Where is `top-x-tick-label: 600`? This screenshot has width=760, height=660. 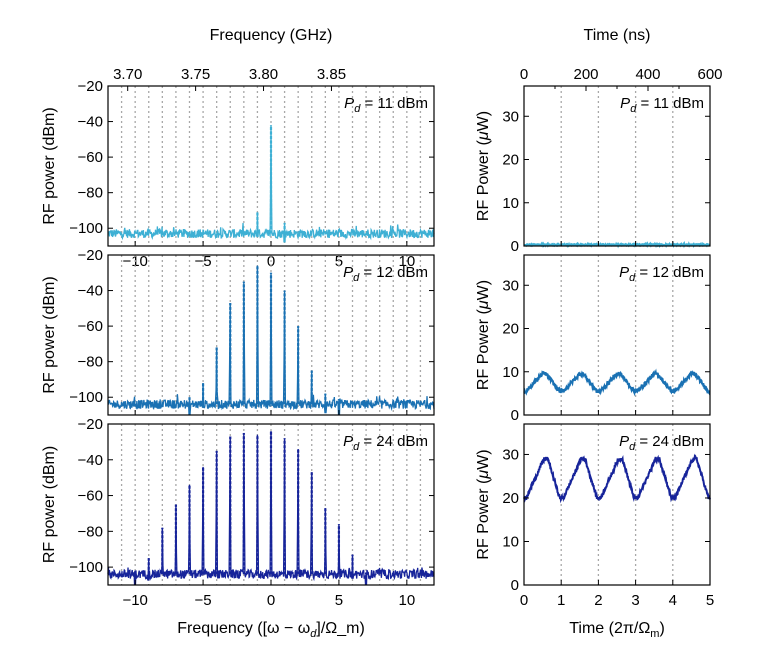
top-x-tick-label: 600 is located at coordinates (709, 74).